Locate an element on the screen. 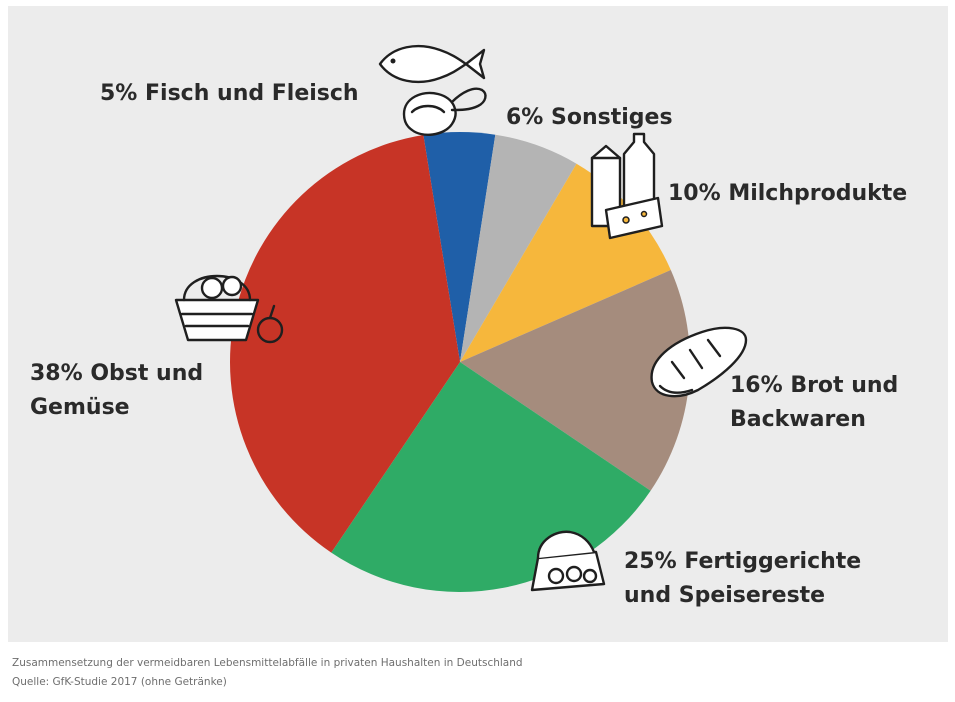 The height and width of the screenshot is (702, 955). slice-label-line: 5% Fisch und Fleisch is located at coordinates (229, 93).